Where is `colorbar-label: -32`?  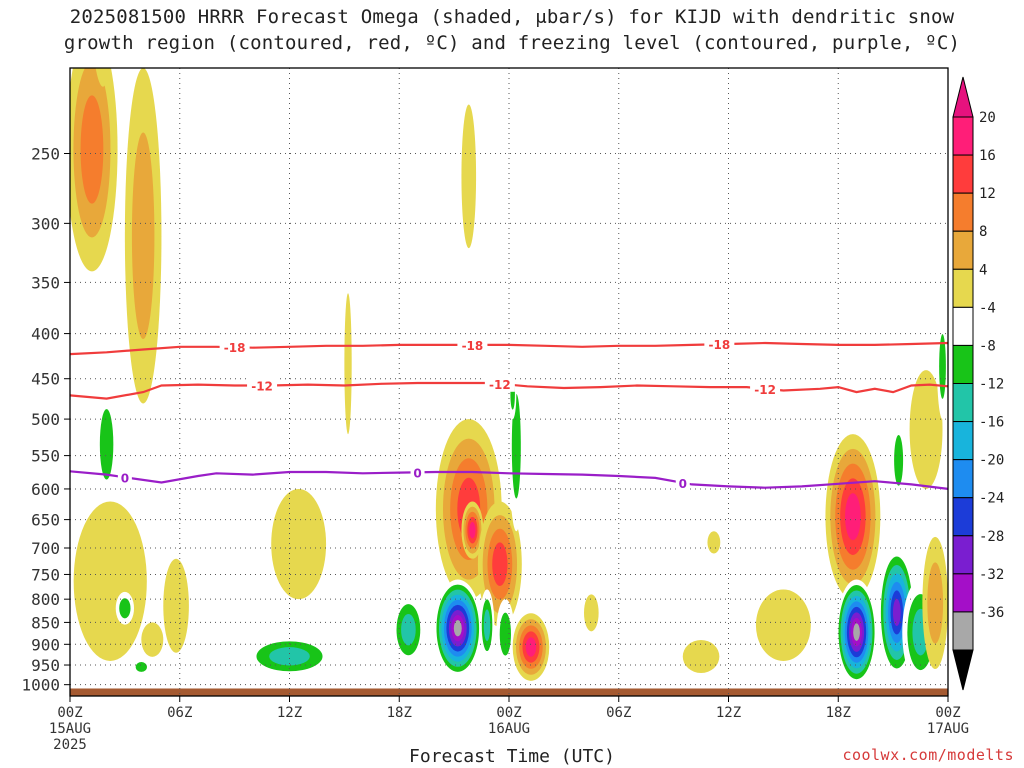 colorbar-label: -32 is located at coordinates (991, 575).